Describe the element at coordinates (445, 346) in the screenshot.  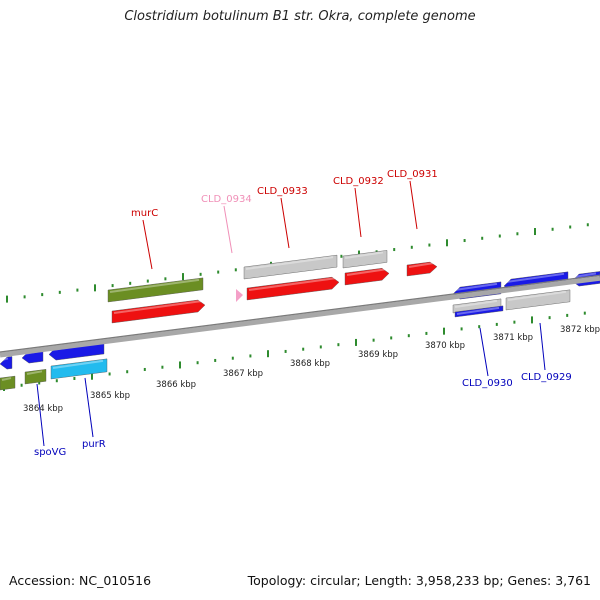
I see `kbp-label: 3870 kbp` at that location.